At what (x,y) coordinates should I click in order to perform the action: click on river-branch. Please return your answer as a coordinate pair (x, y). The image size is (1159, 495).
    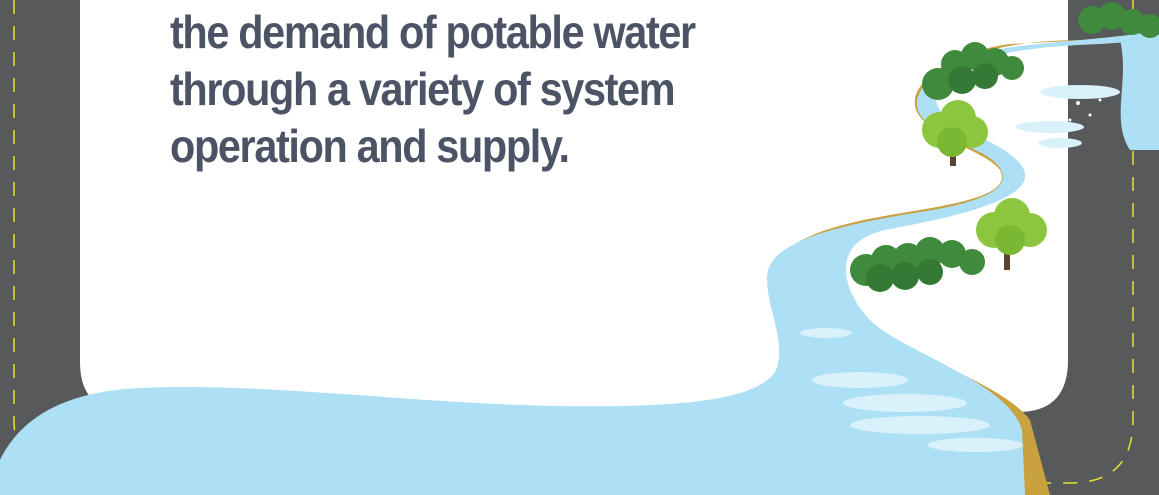
    Looking at the image, I should click on (1139, 90).